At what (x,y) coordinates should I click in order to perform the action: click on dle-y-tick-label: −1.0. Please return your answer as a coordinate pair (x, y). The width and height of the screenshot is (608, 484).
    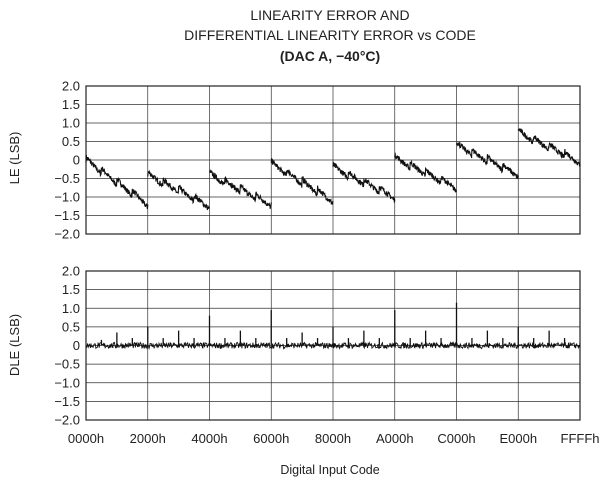
    Looking at the image, I should click on (67, 382).